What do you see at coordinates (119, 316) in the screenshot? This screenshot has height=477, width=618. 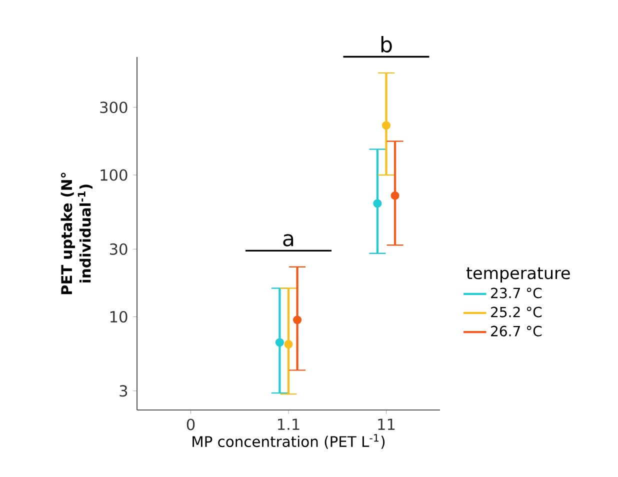 I see `y-tick-label: 10` at bounding box center [119, 316].